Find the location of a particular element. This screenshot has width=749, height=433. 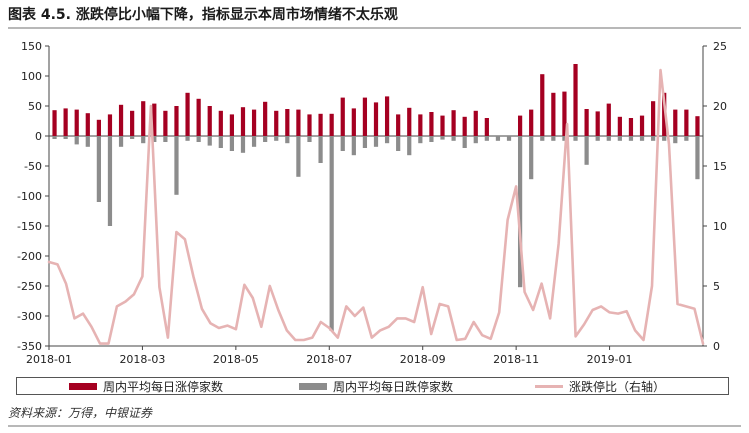

x-tick-label: 2018-03 is located at coordinates (142, 359).